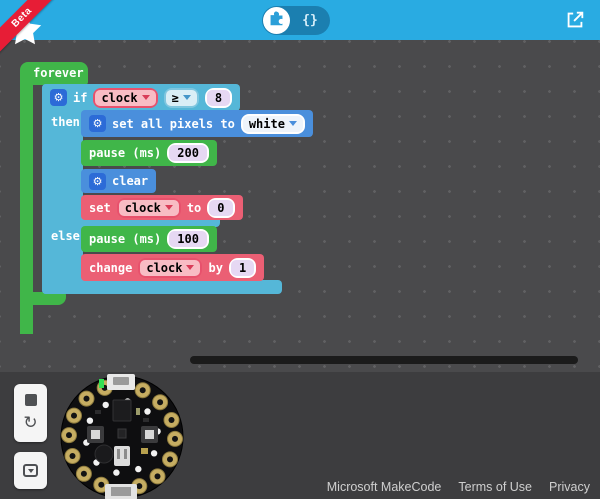 Image resolution: width=600 pixels, height=499 pixels. I want to click on adafruit-logo-icon, so click(25, 31).